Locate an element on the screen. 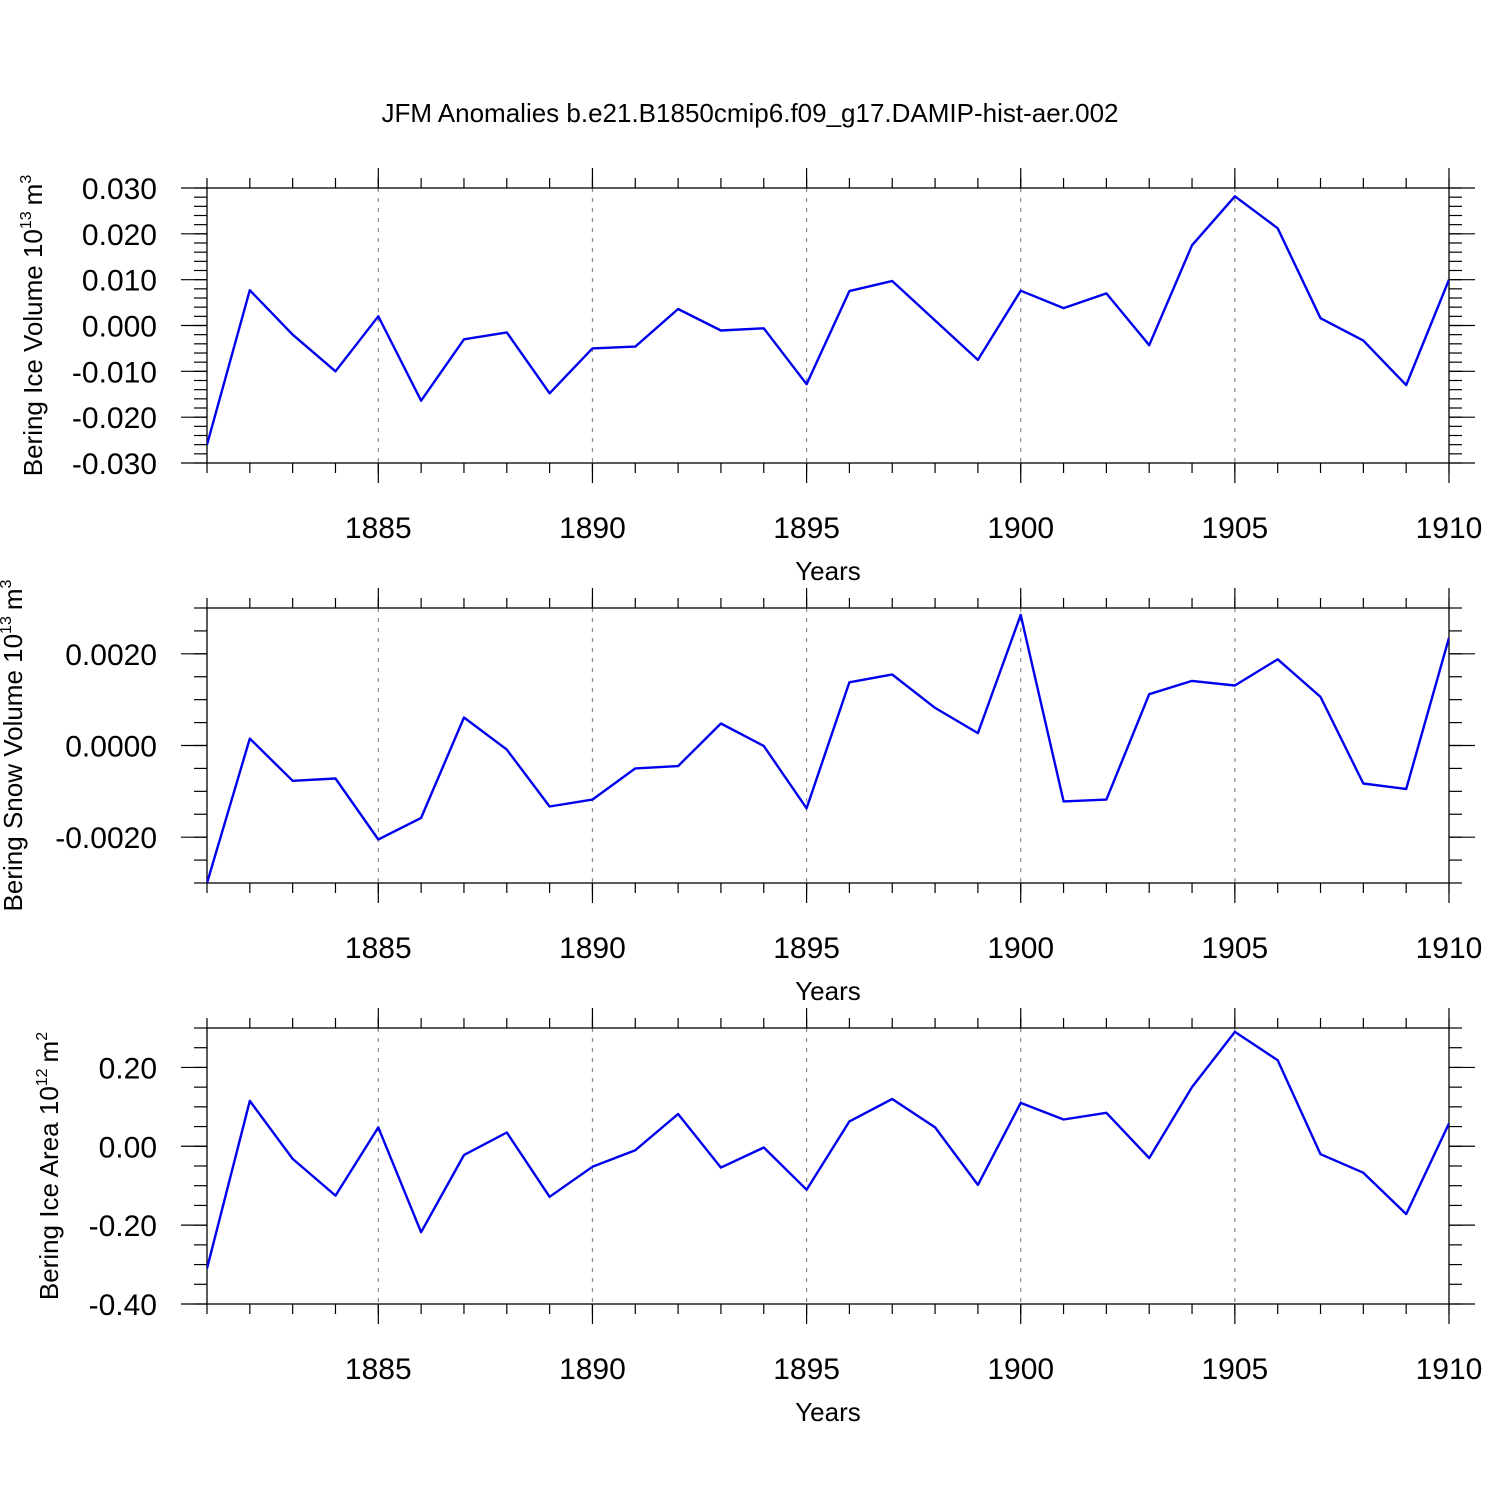 The image size is (1500, 1500). y-tick-label: -0.020 is located at coordinates (114, 418).